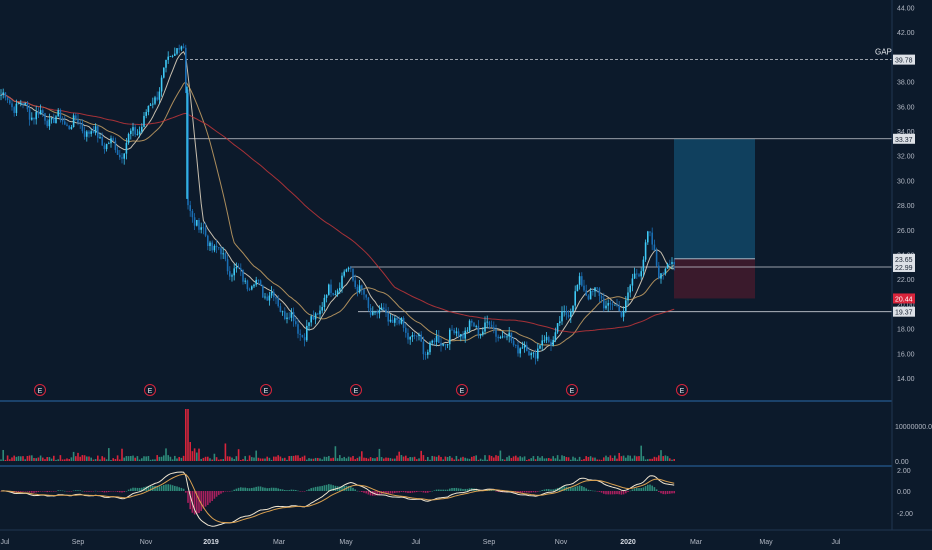 Image resolution: width=932 pixels, height=550 pixels. I want to click on time-tick-label: May, so click(346, 542).